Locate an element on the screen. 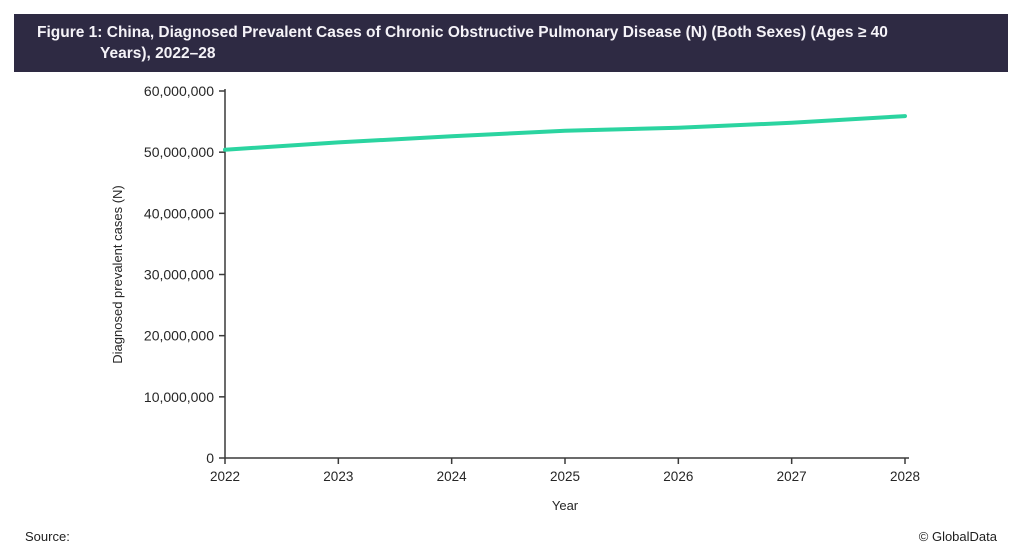 The image size is (1024, 560). figure-title-line-2: Years), 2022–28 is located at coordinates (158, 53).